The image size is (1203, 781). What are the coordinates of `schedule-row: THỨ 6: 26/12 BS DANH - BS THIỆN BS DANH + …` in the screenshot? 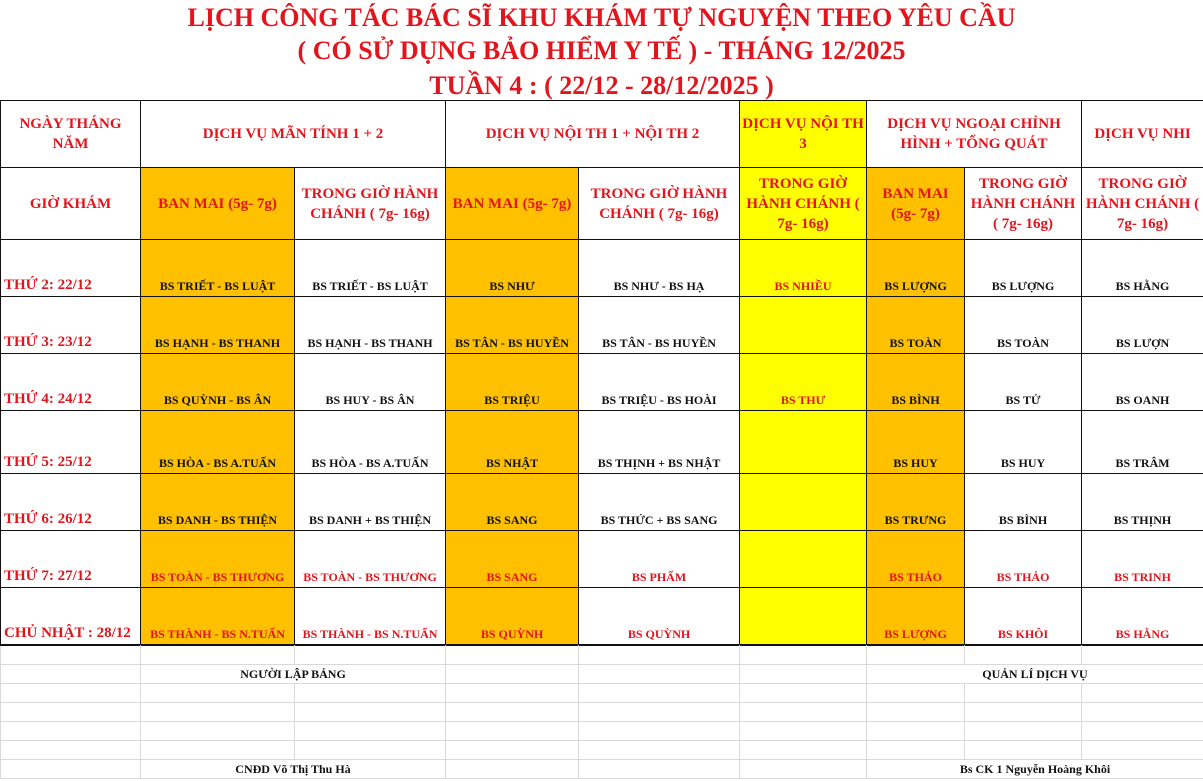 It's located at (601, 502).